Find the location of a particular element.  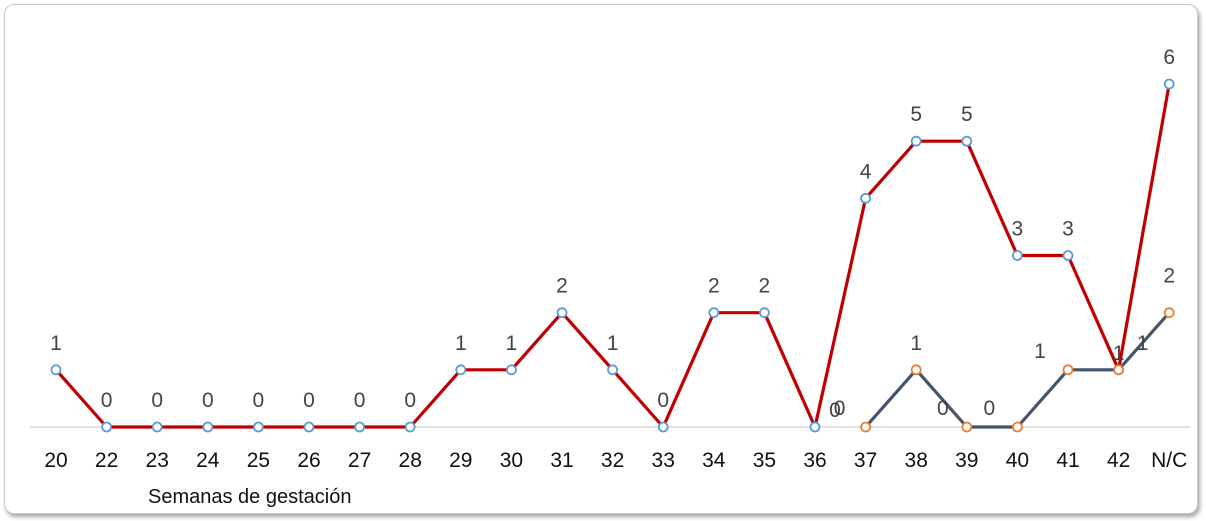

x-tick-label: N/C is located at coordinates (1169, 460).